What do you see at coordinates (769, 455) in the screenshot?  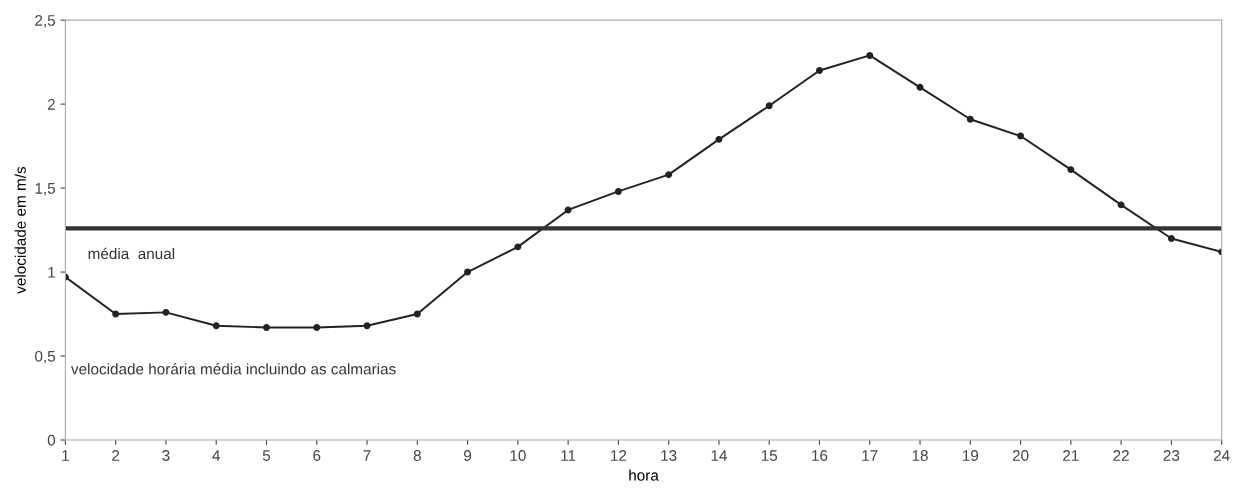 I see `x-tick-label: 15` at bounding box center [769, 455].